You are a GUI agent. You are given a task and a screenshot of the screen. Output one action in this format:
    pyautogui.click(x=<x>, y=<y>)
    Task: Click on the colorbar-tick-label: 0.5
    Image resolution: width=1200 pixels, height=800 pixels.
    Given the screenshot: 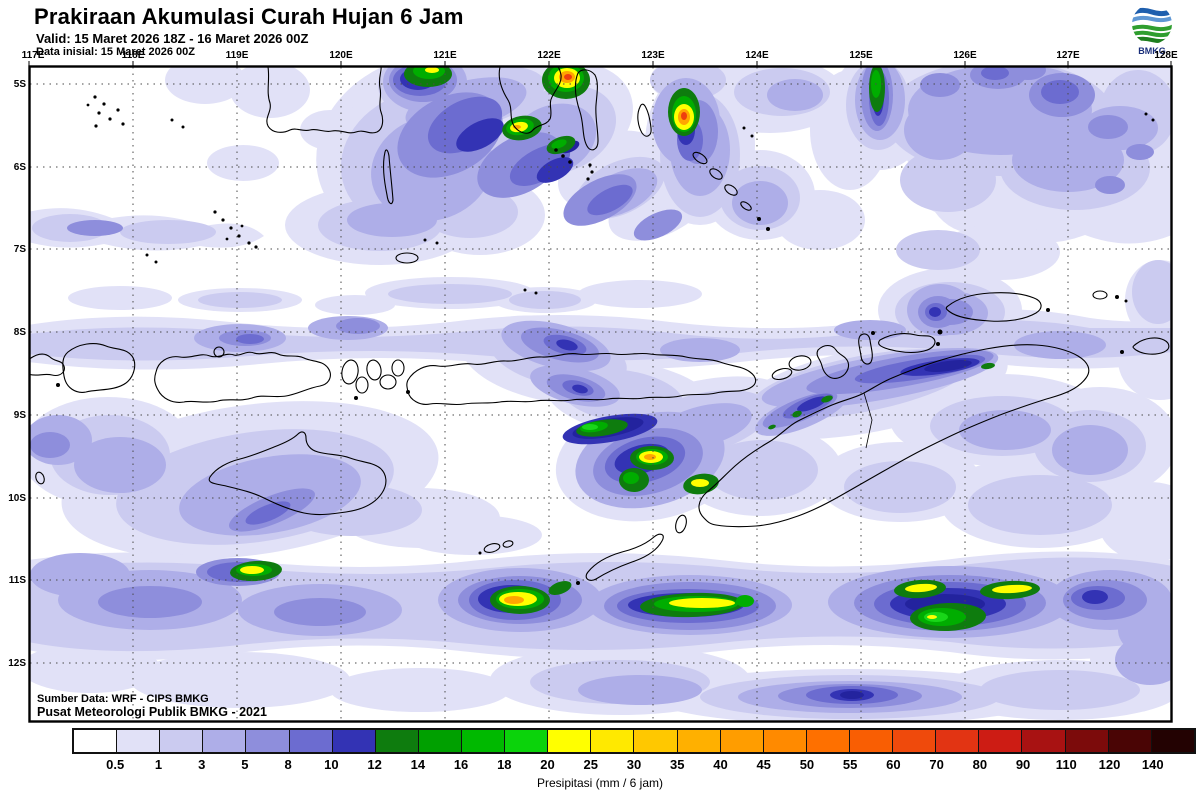 What is the action you would take?
    pyautogui.click(x=115, y=764)
    